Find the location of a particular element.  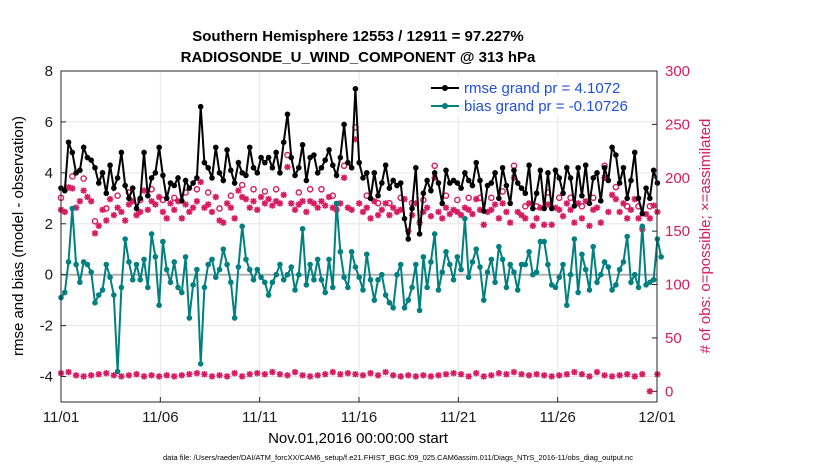

y-tick-label: 2 is located at coordinates (49, 224).